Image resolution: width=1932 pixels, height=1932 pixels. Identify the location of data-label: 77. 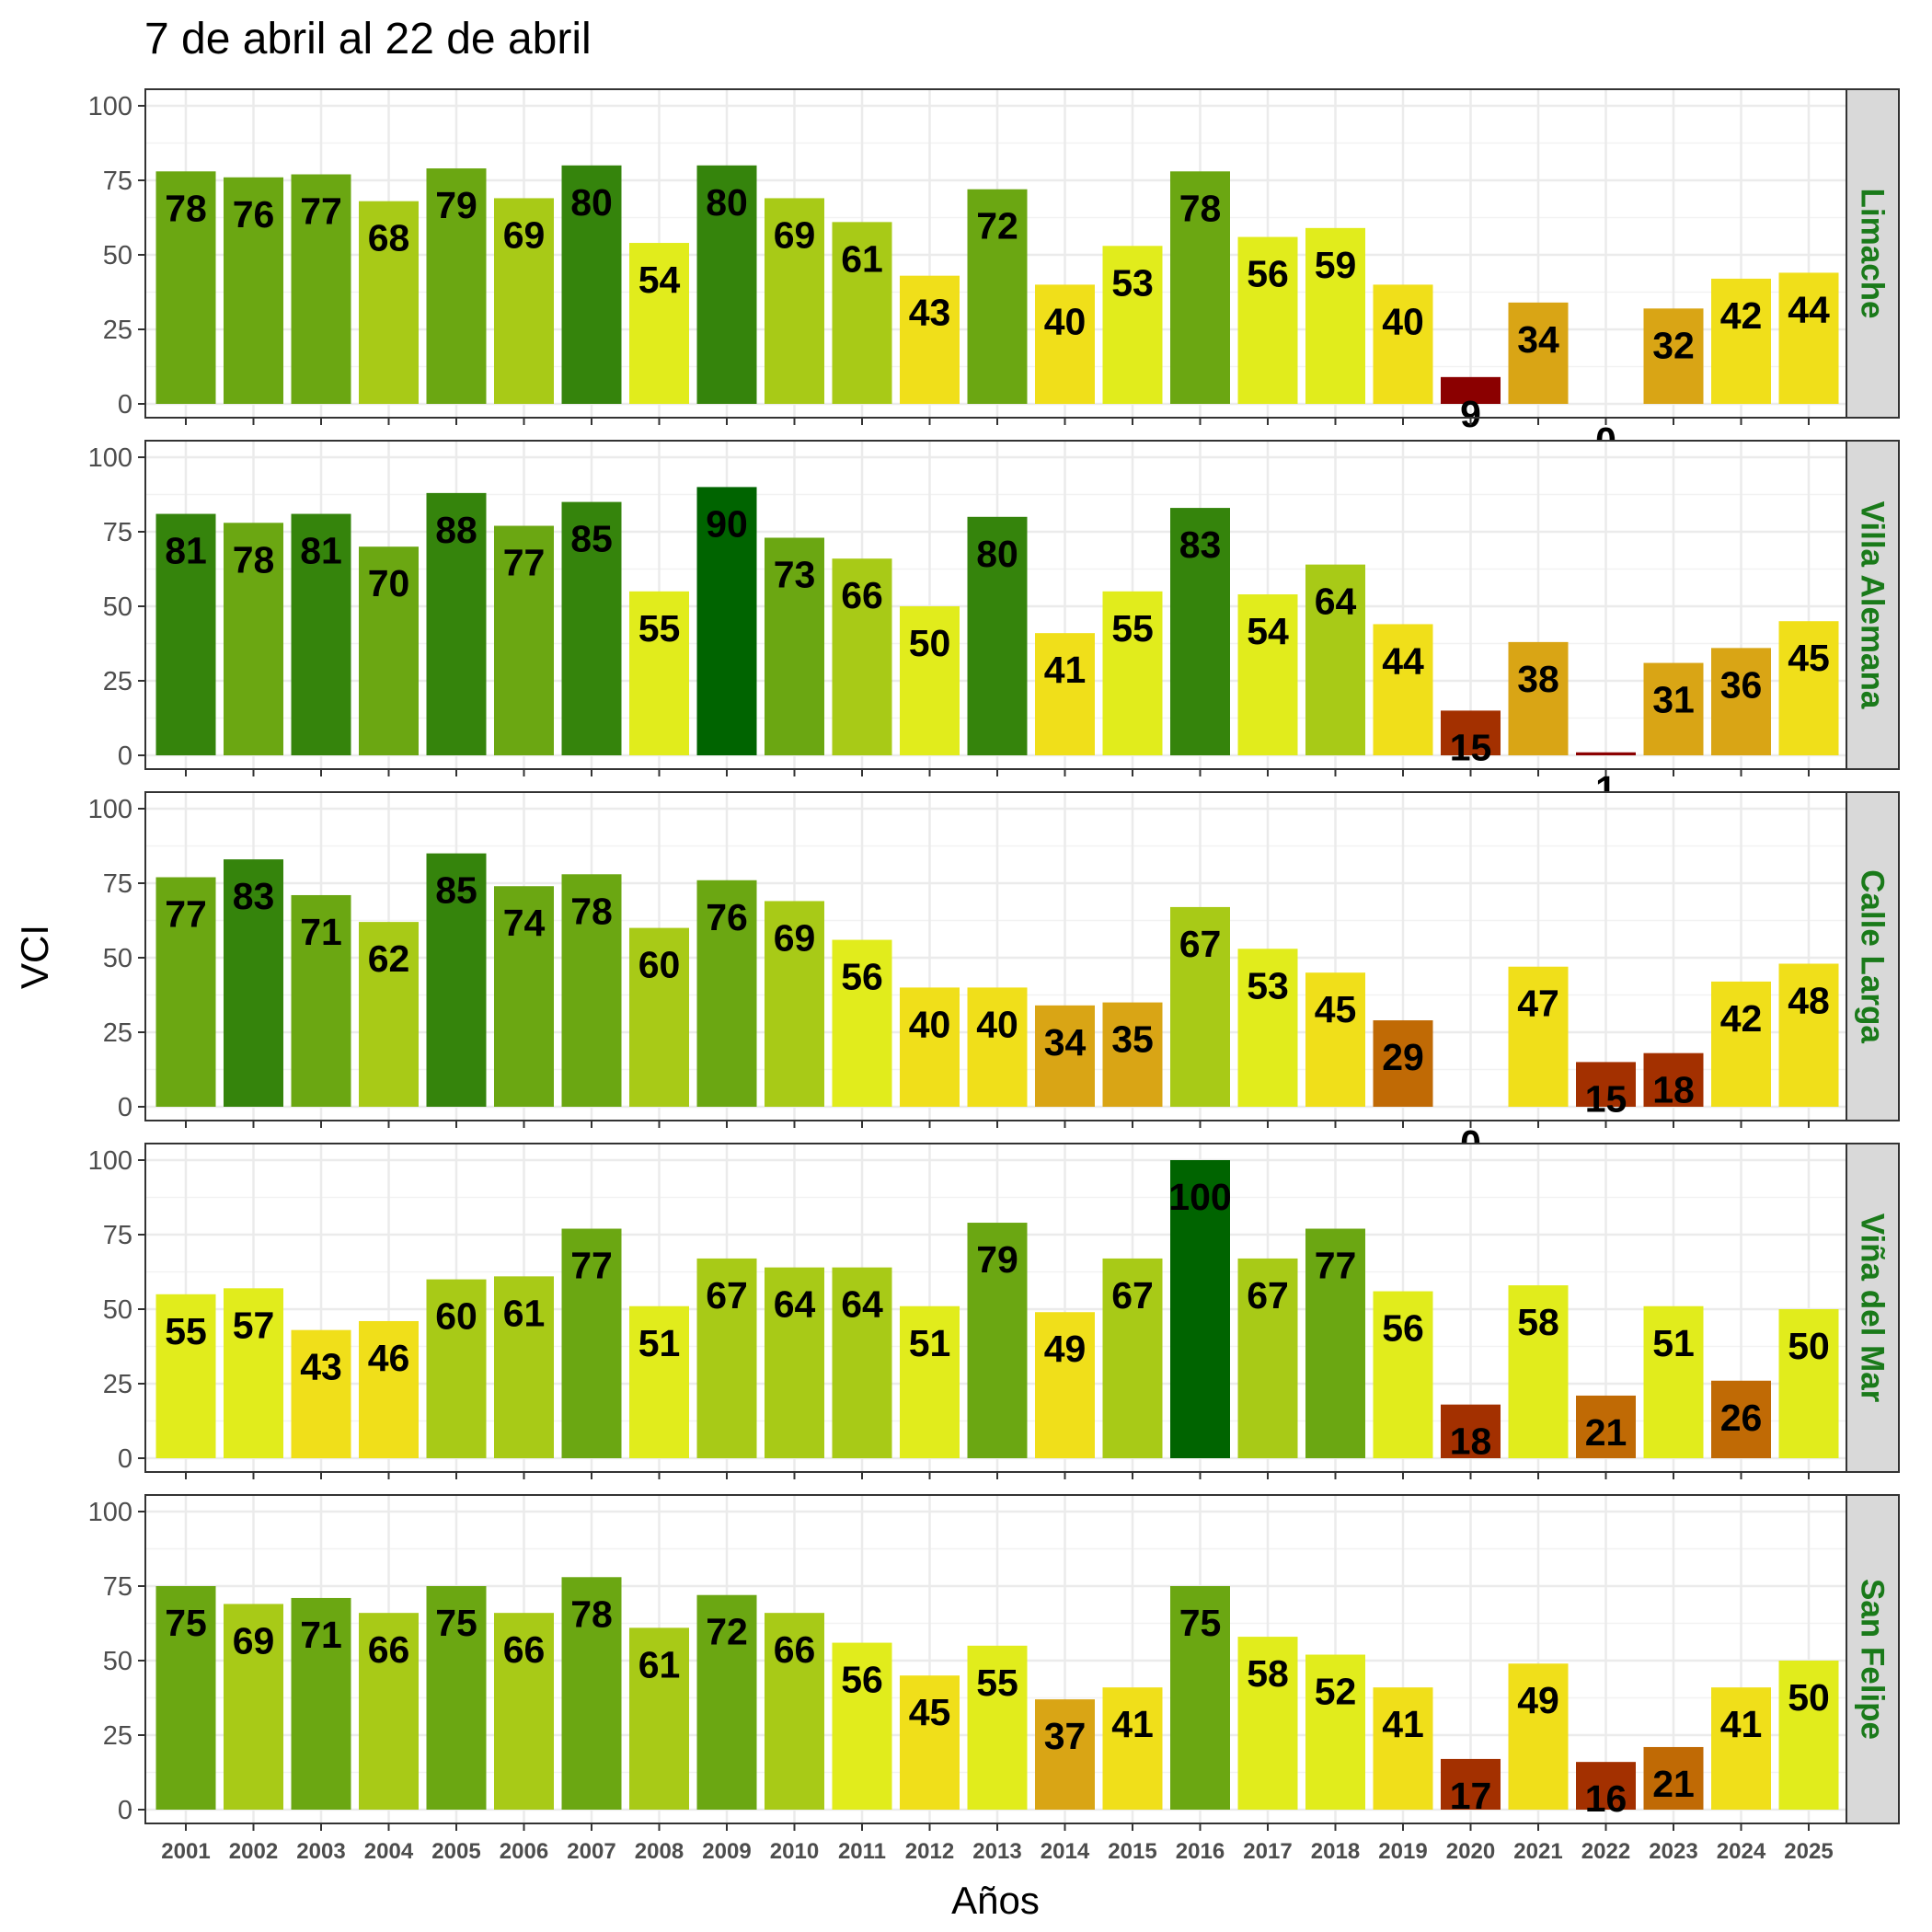
(1336, 1266).